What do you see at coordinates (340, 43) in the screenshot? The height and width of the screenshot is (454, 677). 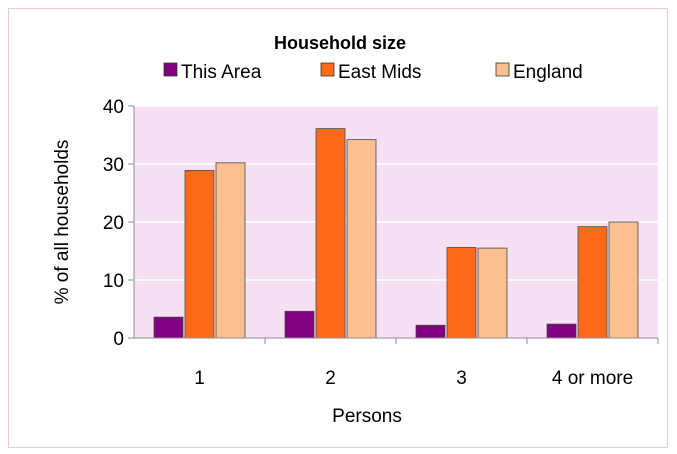 I see `chart-title: Household size` at bounding box center [340, 43].